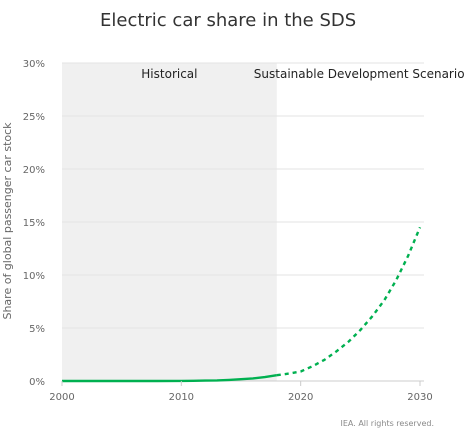 The width and height of the screenshot is (472, 447). What do you see at coordinates (181, 397) in the screenshot?
I see `x-tick-label: 2010` at bounding box center [181, 397].